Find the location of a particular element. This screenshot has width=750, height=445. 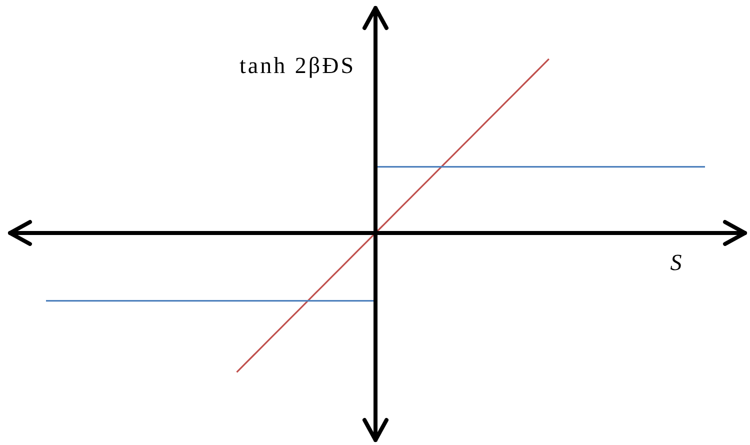

x-axis-title: S is located at coordinates (676, 262).